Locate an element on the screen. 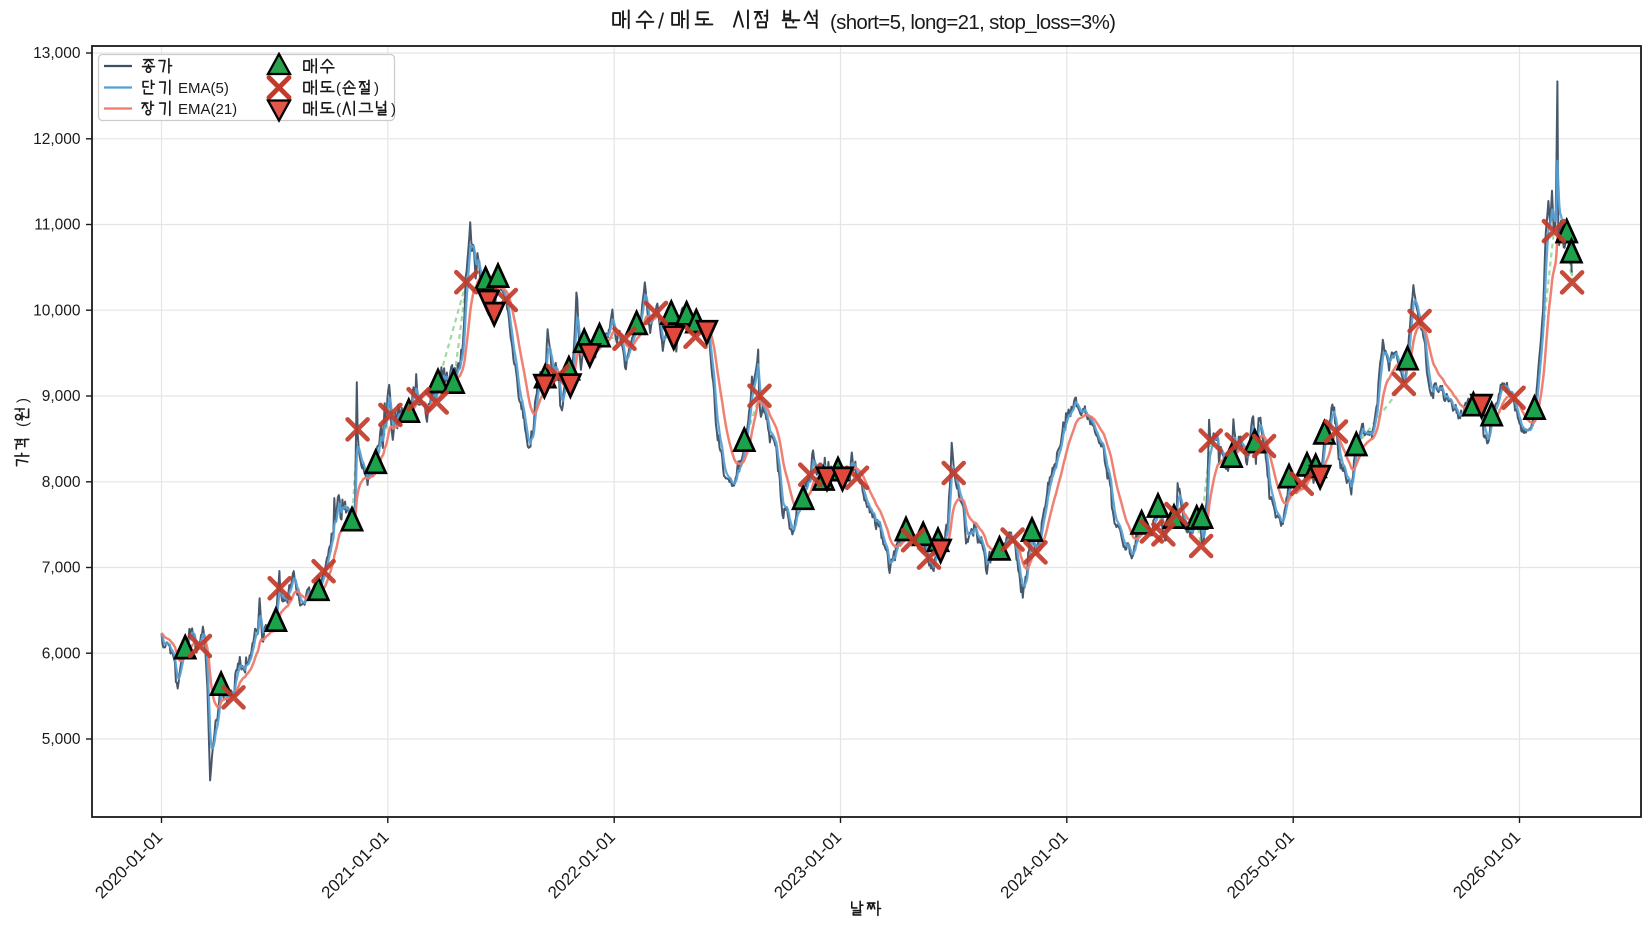  svg-text: 8,000 is located at coordinates (61, 482).